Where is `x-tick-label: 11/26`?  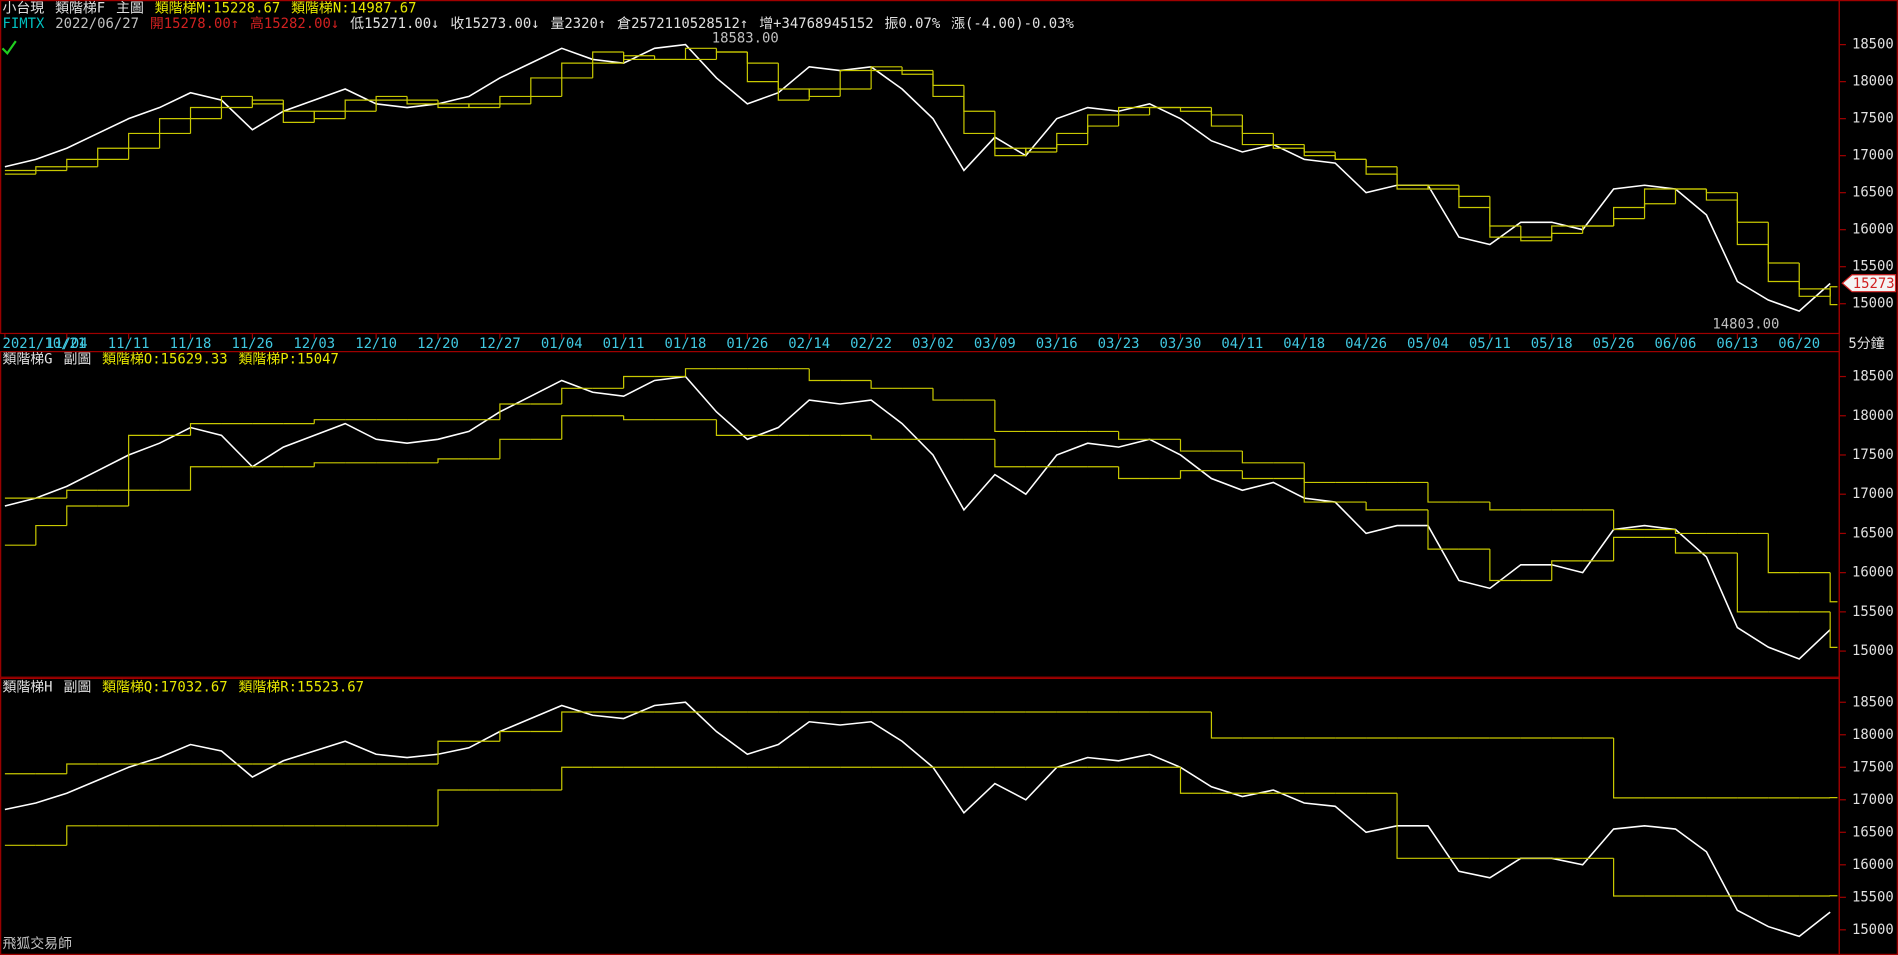
x-tick-label: 11/26 is located at coordinates (252, 344).